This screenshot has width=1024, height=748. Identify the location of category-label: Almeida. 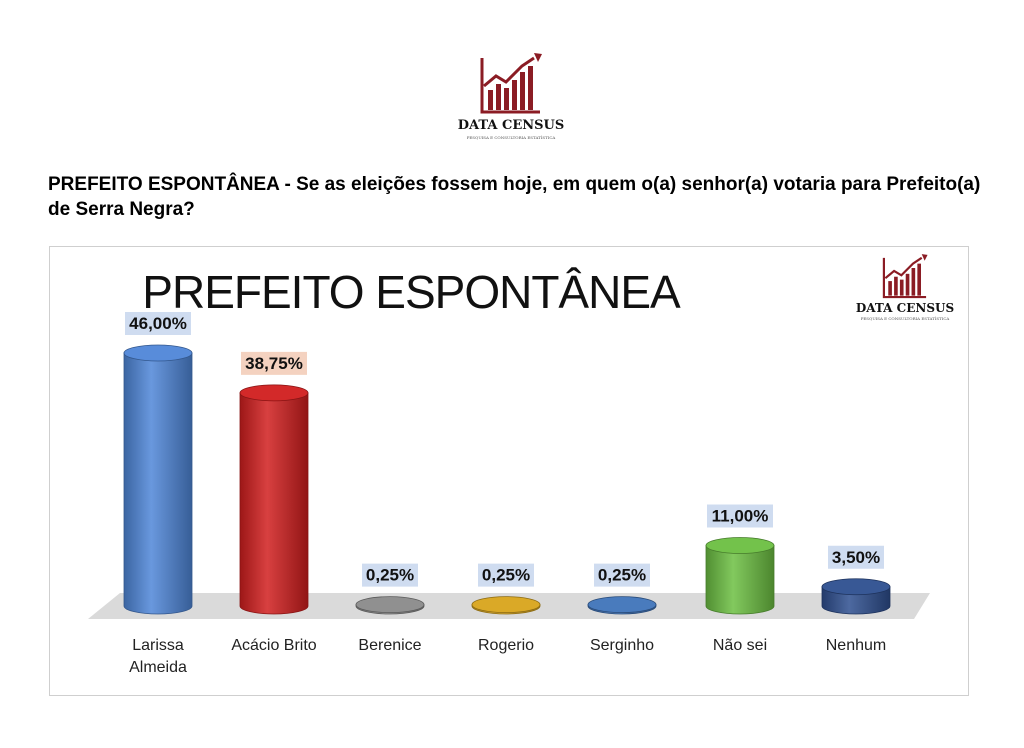
(158, 667).